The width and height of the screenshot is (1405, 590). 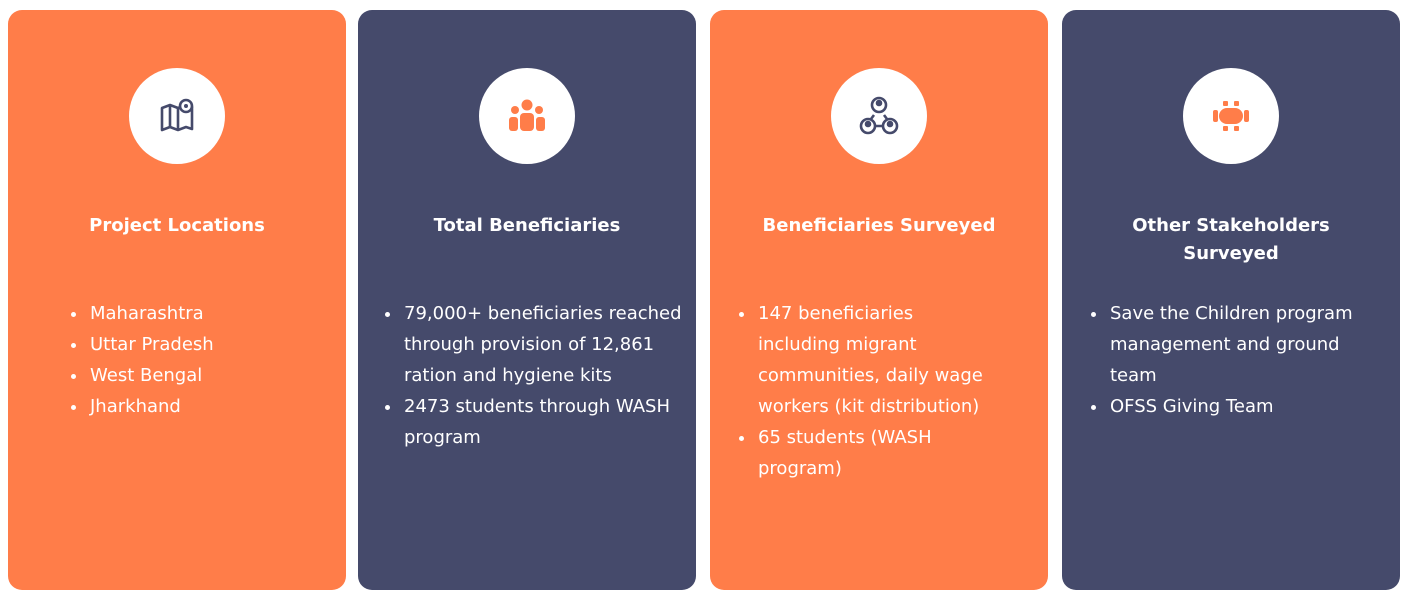 What do you see at coordinates (208, 406) in the screenshot?
I see `bullet: Jharkhand` at bounding box center [208, 406].